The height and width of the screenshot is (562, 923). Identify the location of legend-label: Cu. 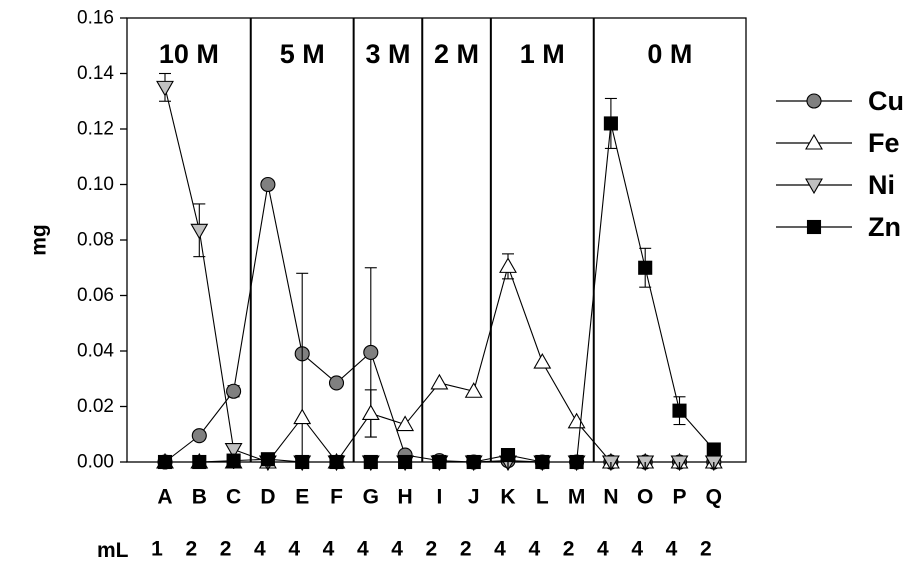
(886, 101).